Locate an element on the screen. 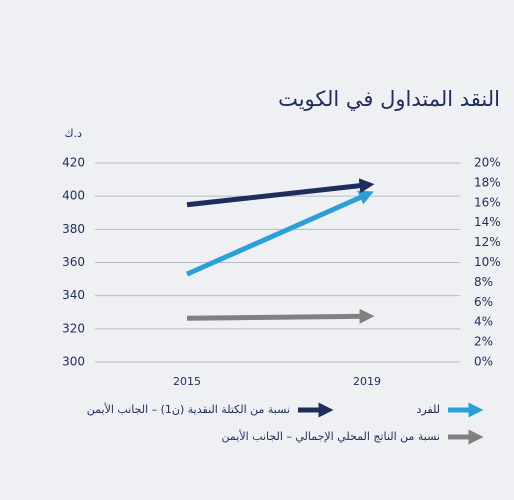 Image resolution: width=514 pixels, height=500 pixels. y-tick-label: 420 is located at coordinates (73, 163).